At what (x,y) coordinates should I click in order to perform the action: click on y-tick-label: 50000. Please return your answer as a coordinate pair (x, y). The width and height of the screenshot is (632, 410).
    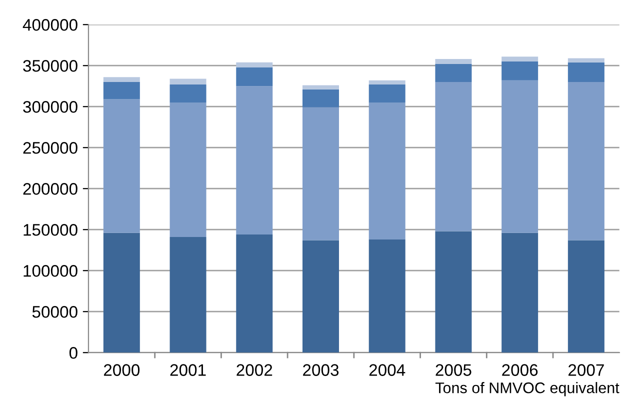
    Looking at the image, I should click on (55, 312).